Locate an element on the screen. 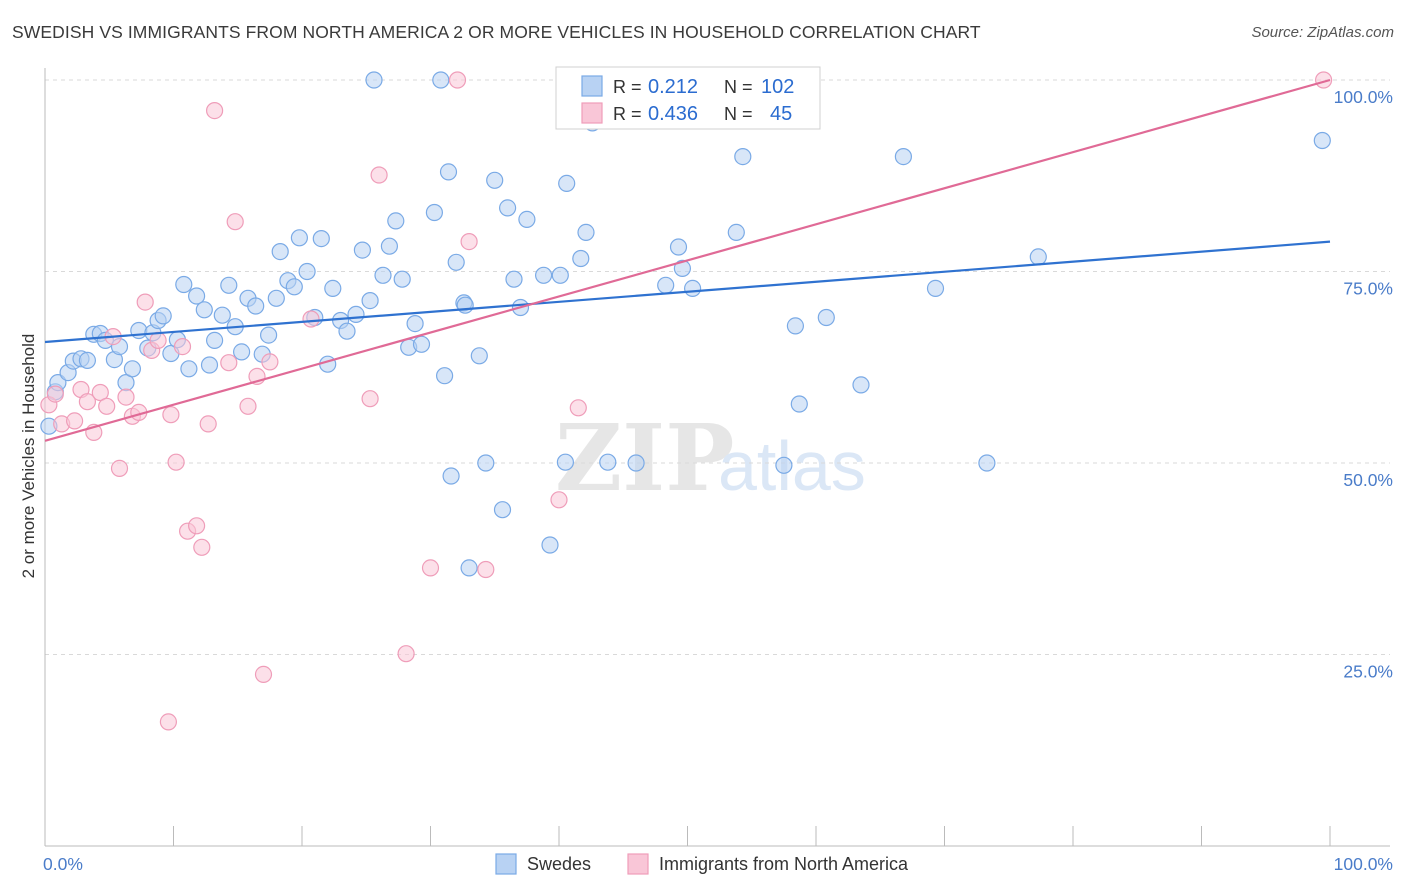  y-tick-label-100: 100.0% is located at coordinates (1363, 97).